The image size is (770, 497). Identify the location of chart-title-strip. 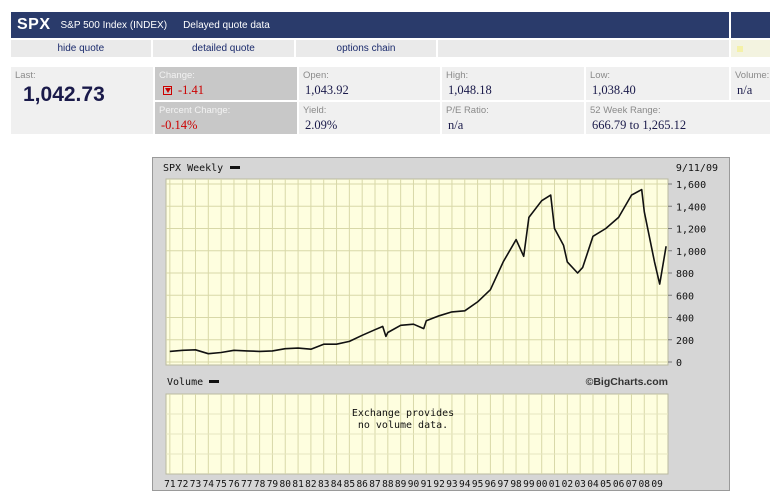
(441, 168).